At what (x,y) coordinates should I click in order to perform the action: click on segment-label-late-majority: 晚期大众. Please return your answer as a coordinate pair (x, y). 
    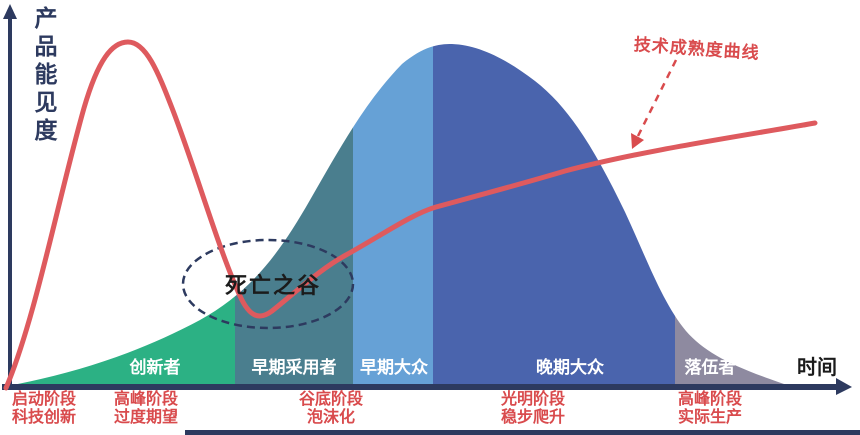
    Looking at the image, I should click on (570, 368).